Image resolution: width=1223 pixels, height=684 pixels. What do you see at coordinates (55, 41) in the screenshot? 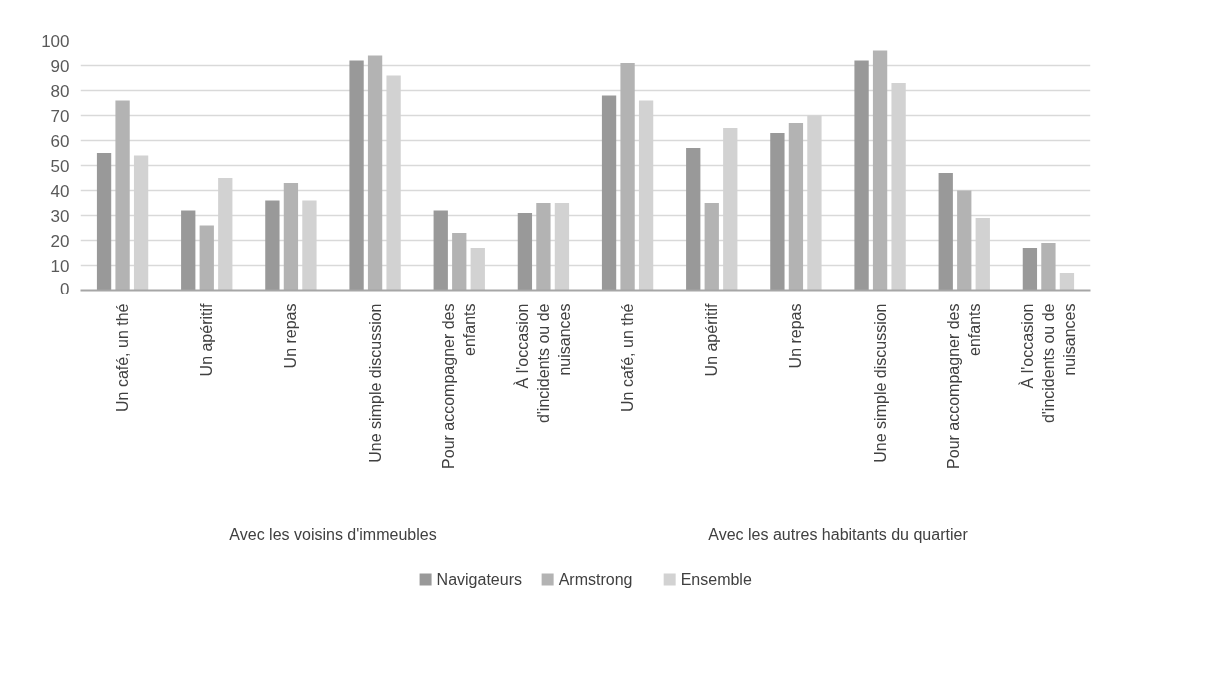
I see `y-tick-label: 100` at bounding box center [55, 41].